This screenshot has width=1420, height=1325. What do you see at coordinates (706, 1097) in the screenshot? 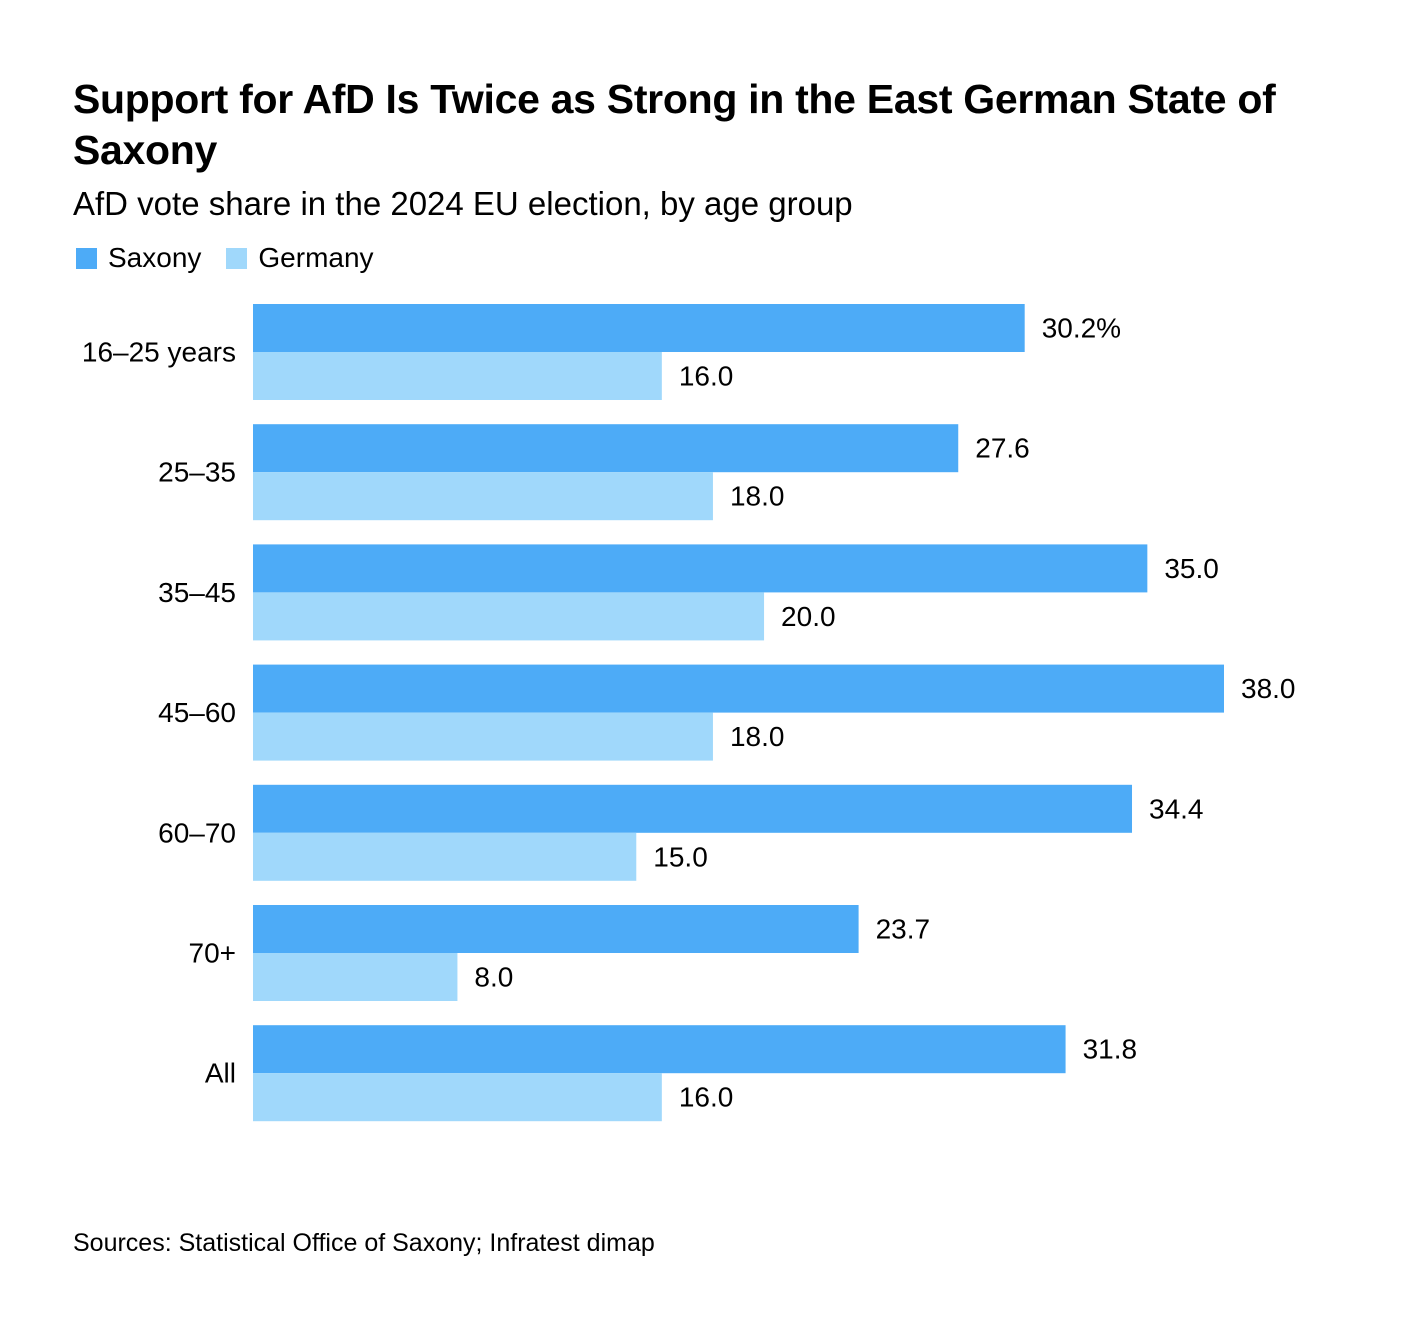
I see `value-label-germany-all: 16.0` at bounding box center [706, 1097].